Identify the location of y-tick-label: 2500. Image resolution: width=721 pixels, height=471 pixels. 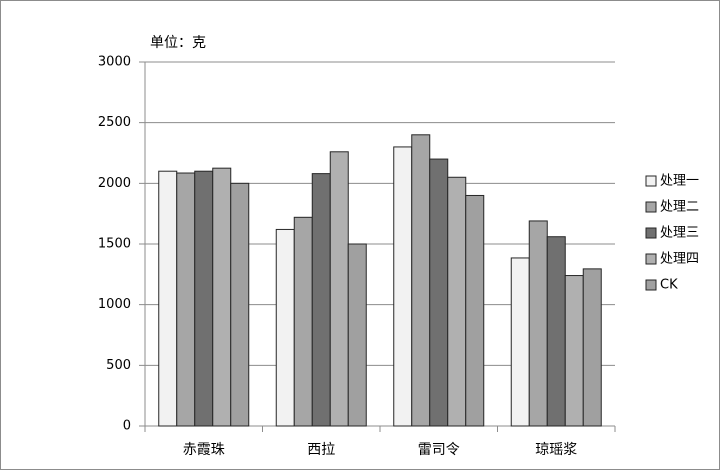
(114, 122).